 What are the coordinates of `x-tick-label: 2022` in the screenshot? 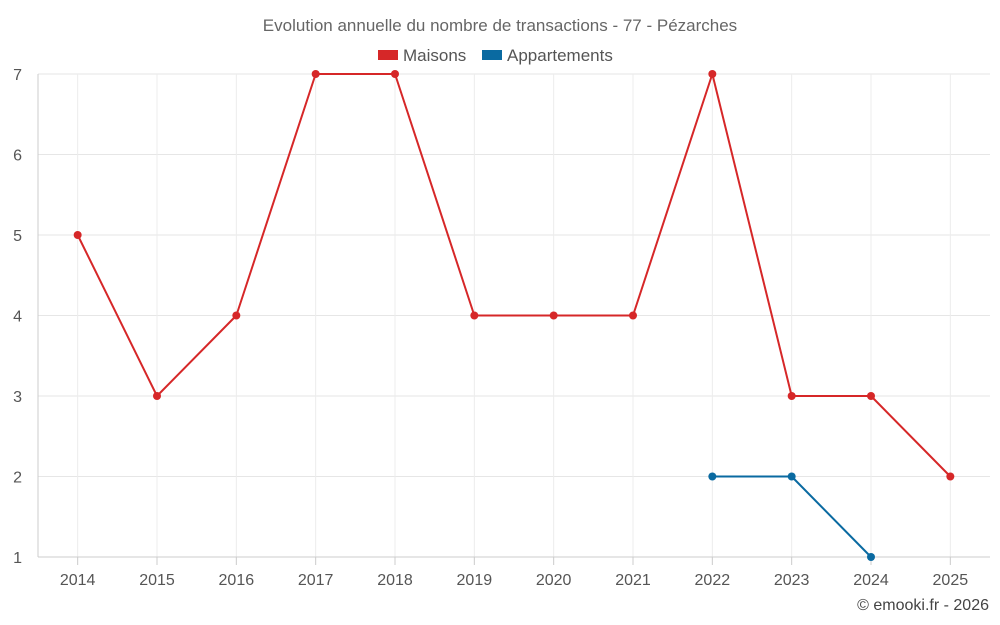 It's located at (713, 580).